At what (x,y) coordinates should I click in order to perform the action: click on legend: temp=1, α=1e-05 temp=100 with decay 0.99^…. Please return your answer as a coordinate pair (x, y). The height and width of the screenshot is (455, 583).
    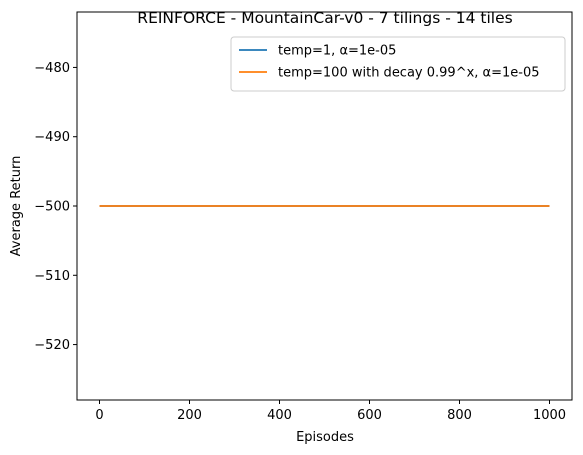
    Looking at the image, I should click on (398, 64).